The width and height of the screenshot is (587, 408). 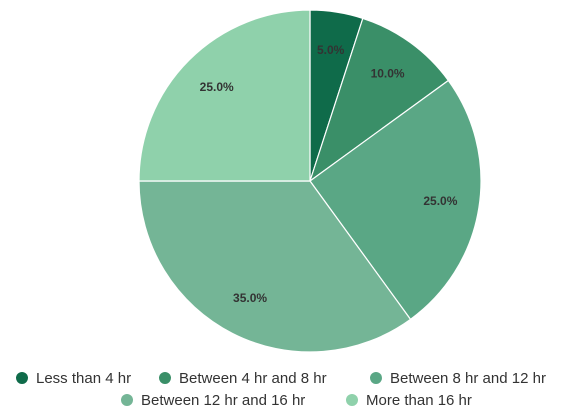 What do you see at coordinates (83, 378) in the screenshot?
I see `legend-label: Less than 4 hr` at bounding box center [83, 378].